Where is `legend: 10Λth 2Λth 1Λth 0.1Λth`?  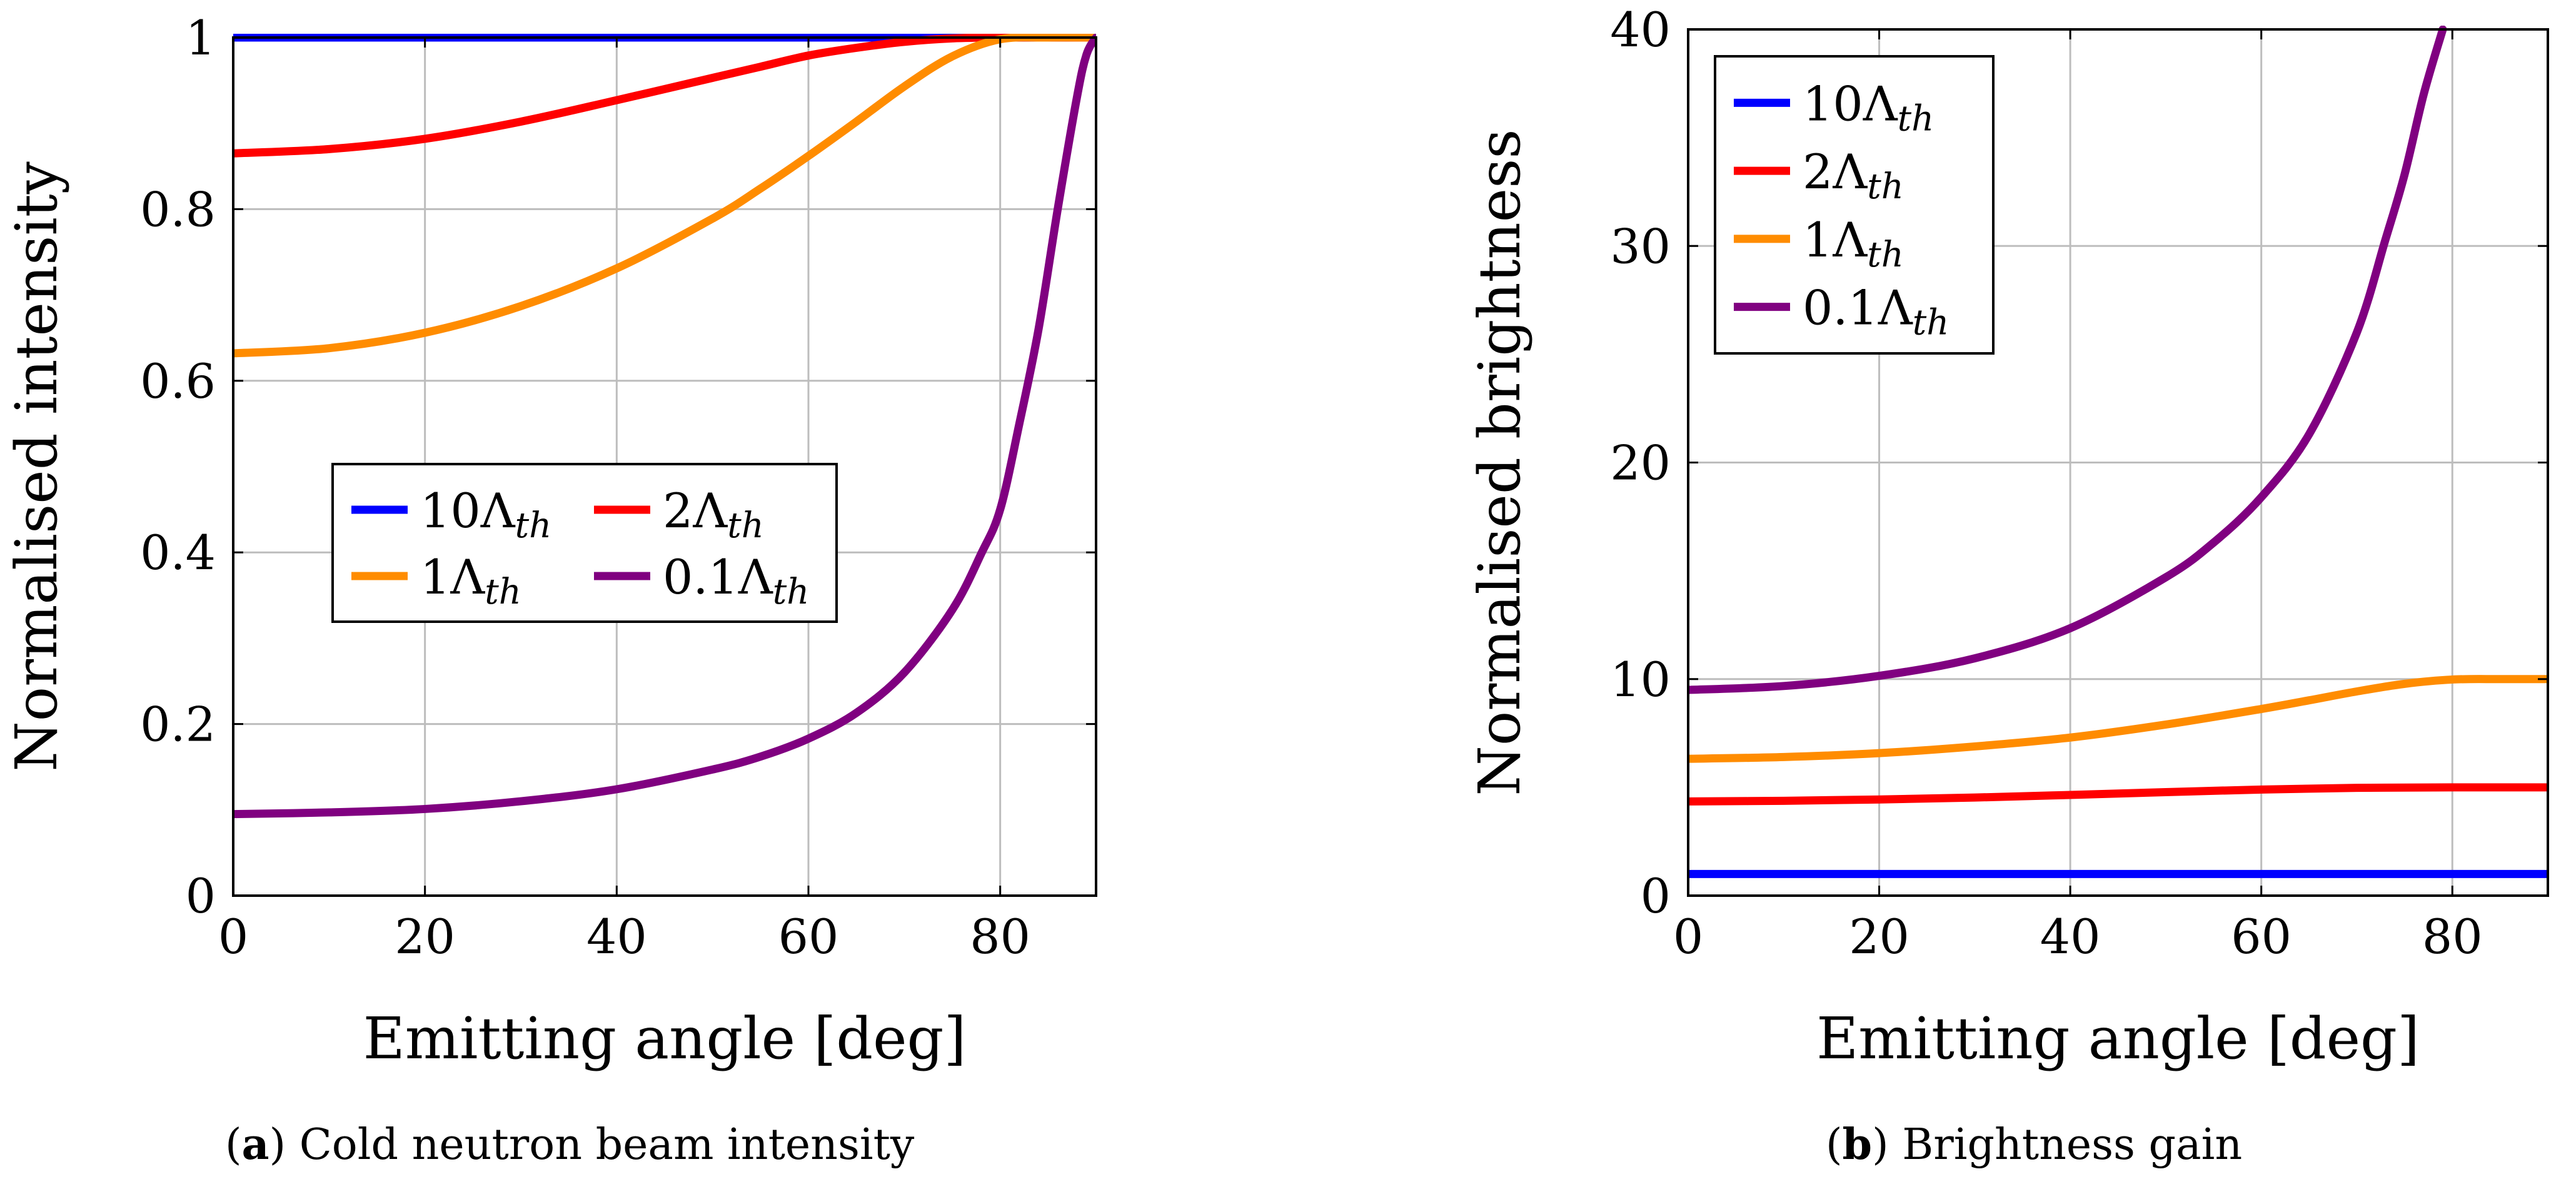
legend: 10Λth 2Λth 1Λth 0.1Λth is located at coordinates (584, 543).